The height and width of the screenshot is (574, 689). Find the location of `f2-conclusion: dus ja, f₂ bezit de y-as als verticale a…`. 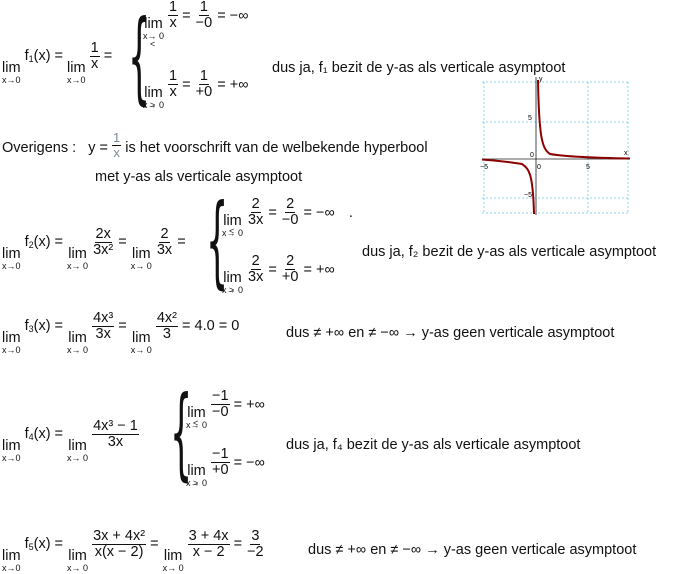

f2-conclusion: dus ja, f₂ bezit de y-as als verticale a… is located at coordinates (509, 252).